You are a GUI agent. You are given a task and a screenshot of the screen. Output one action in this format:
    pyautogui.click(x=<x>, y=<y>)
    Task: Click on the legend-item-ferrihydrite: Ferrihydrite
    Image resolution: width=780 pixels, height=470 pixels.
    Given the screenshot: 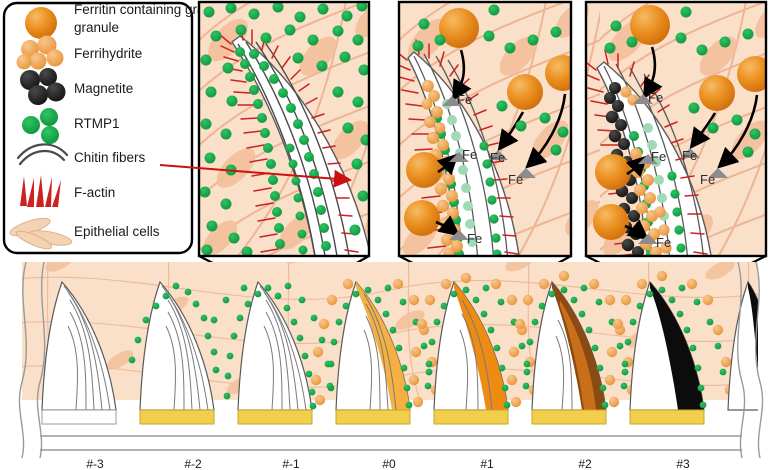 What is the action you would take?
    pyautogui.click(x=79, y=52)
    